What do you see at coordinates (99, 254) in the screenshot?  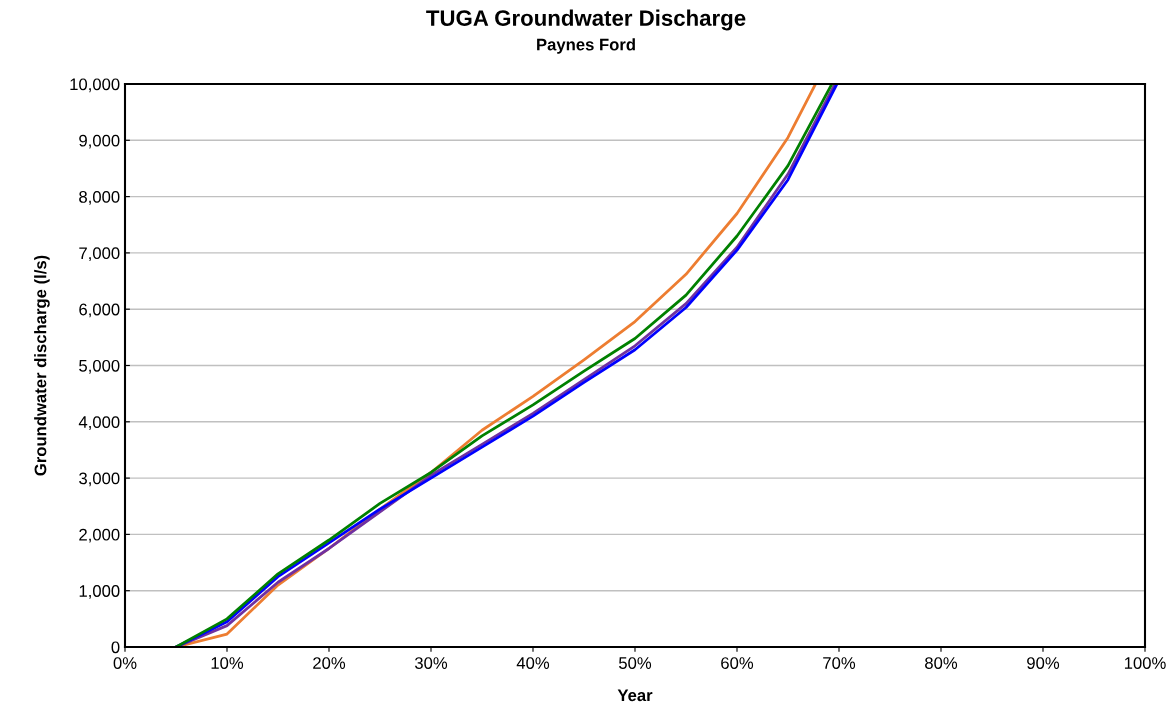 I see `y-tick-label: 7,000` at bounding box center [99, 254].